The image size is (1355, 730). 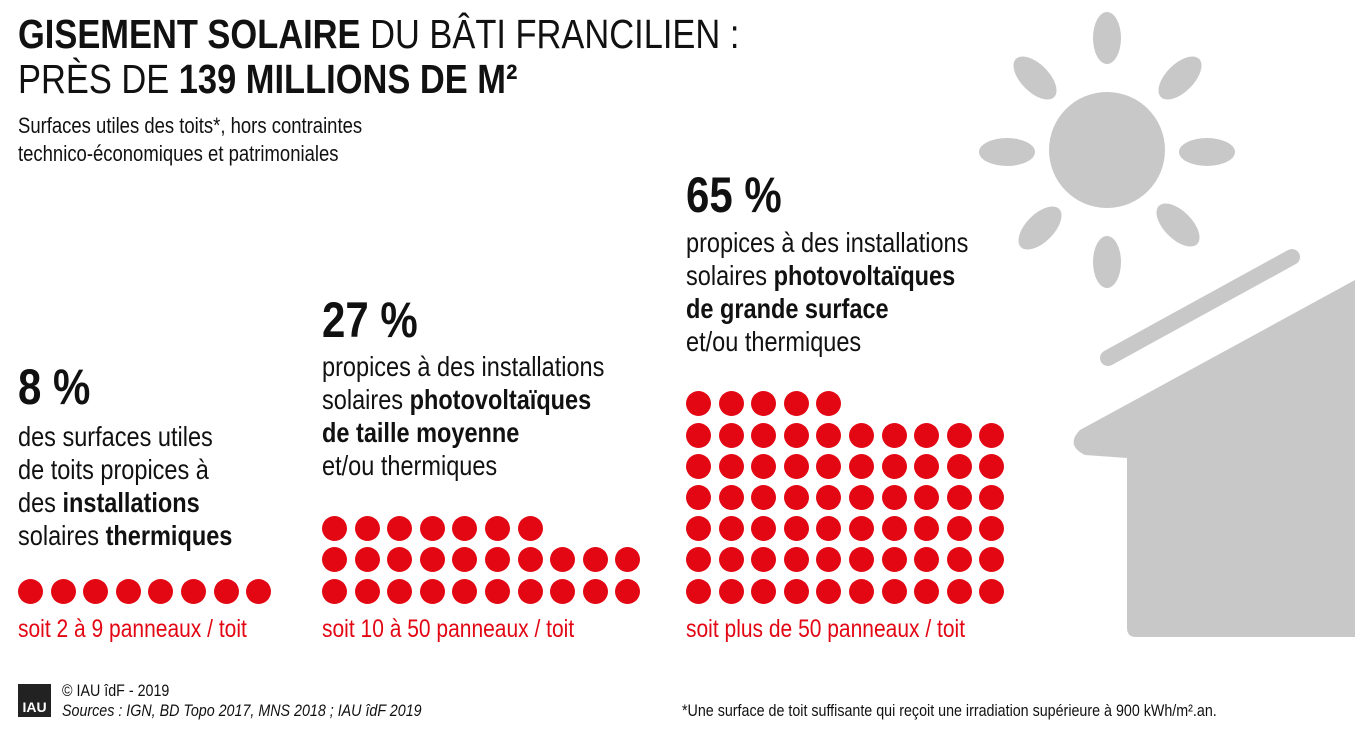 I want to click on description-line: des installations, so click(x=125, y=502).